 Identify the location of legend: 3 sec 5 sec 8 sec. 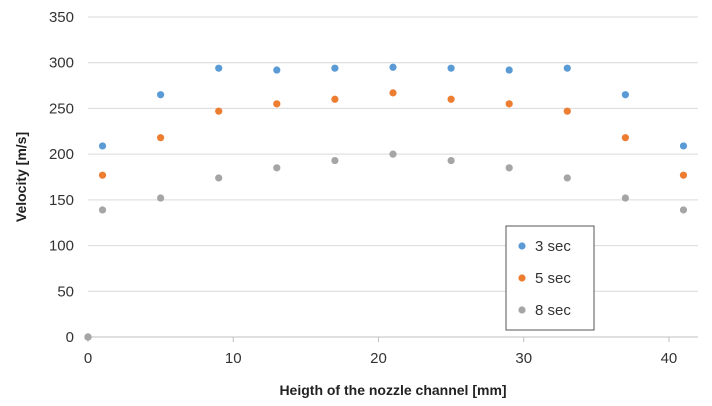
(550, 278).